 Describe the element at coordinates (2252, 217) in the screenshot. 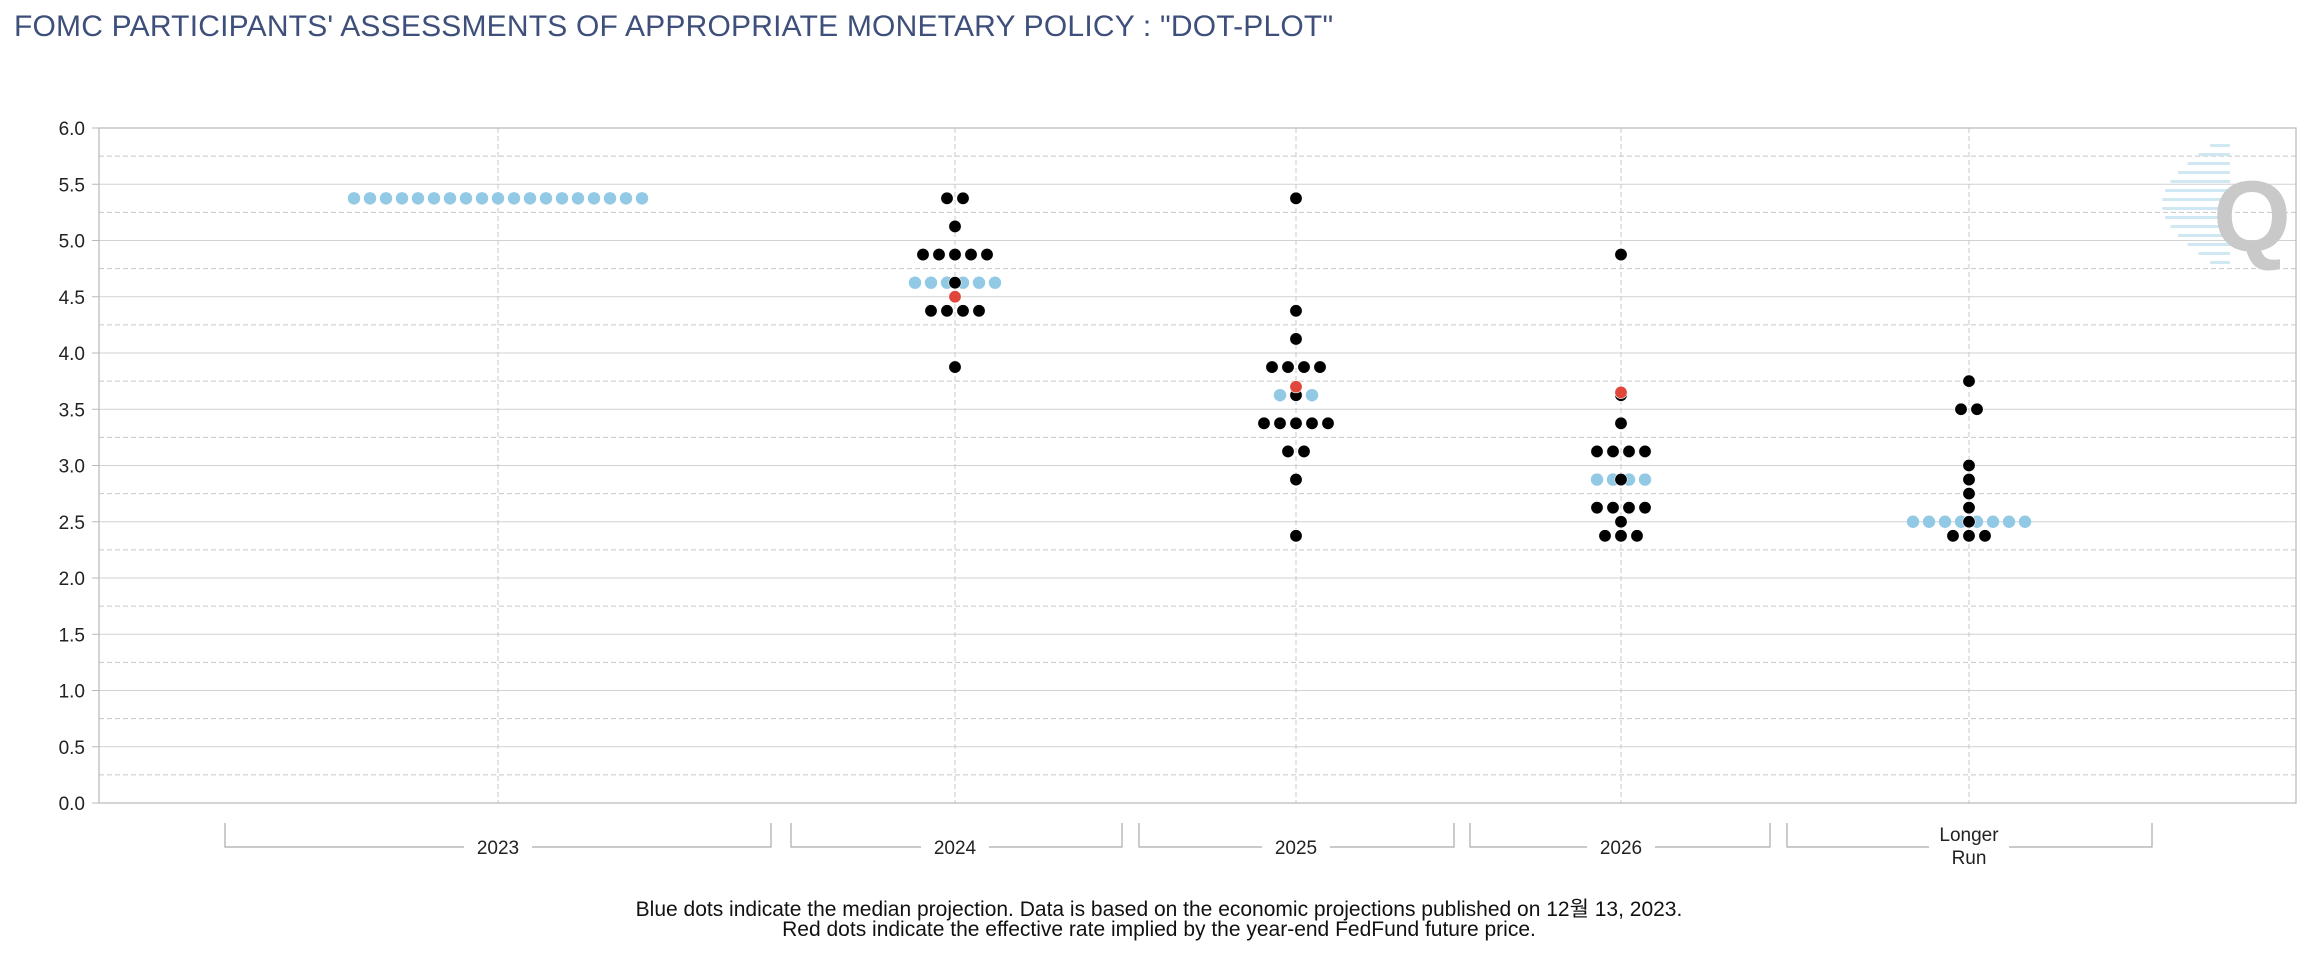

I see `logo-text: Q` at that location.